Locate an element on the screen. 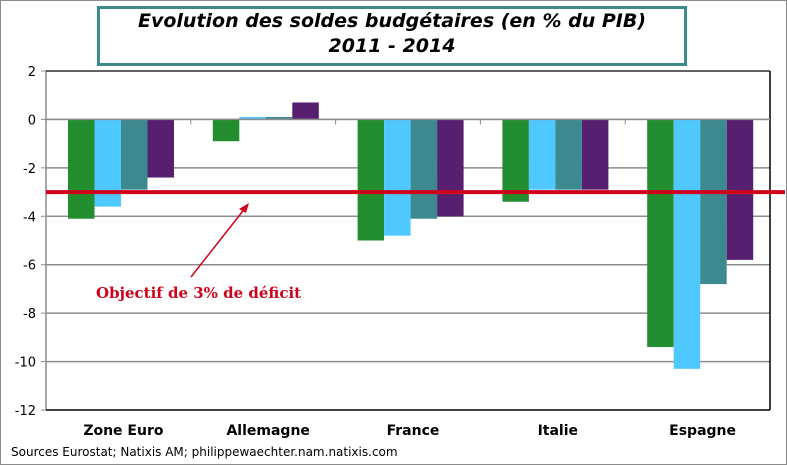 This screenshot has width=787, height=465. bar-france-s3 is located at coordinates (424, 169).